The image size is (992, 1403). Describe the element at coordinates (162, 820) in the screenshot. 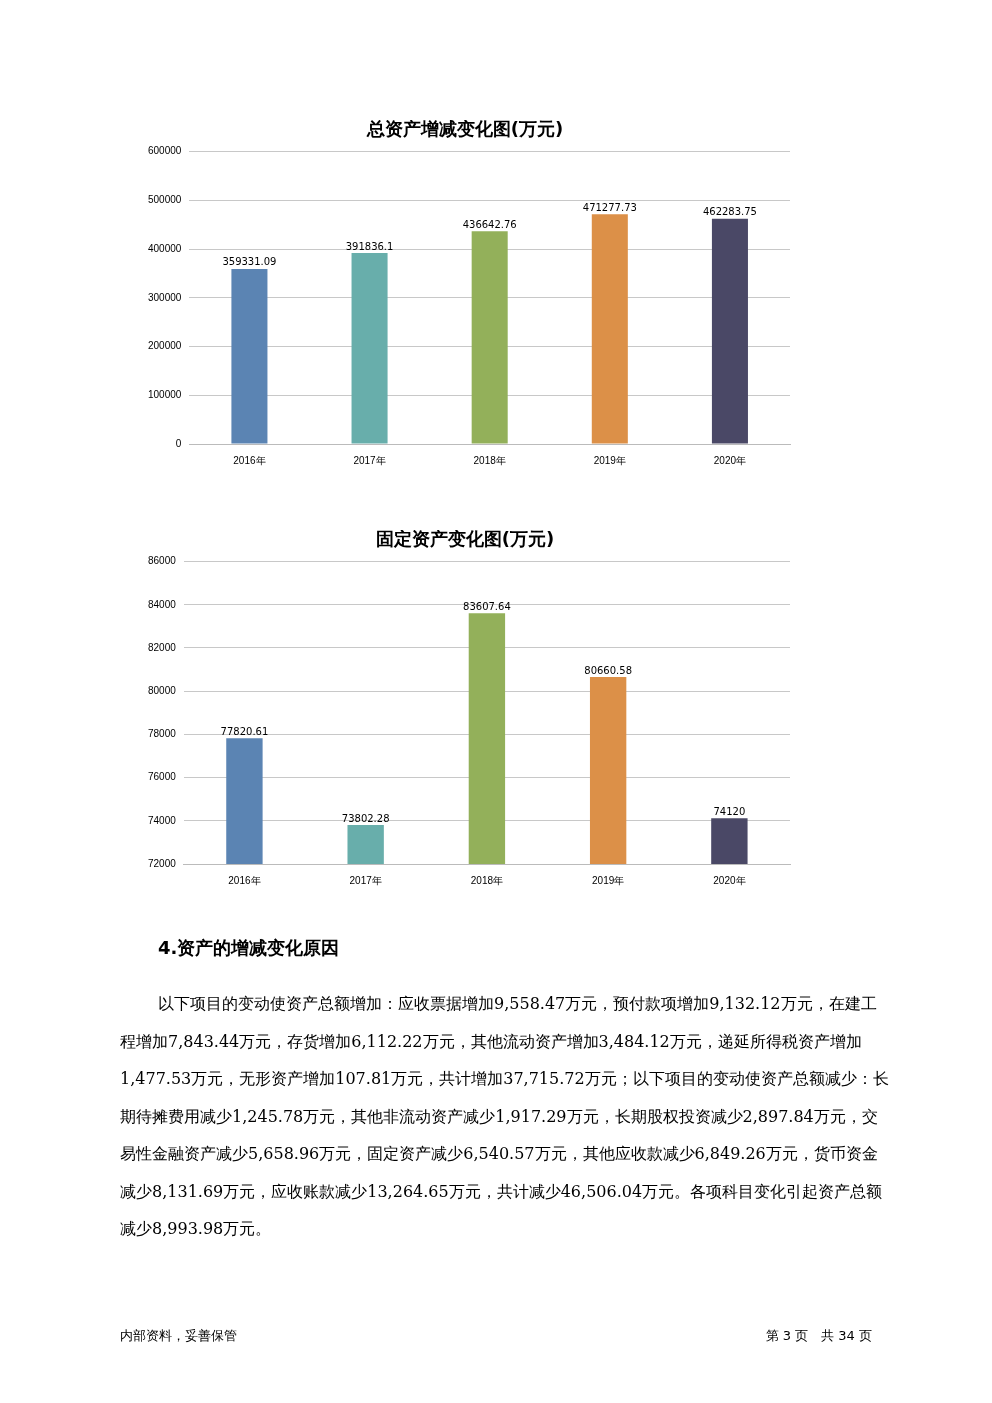

I see `y-tick-label: 74000` at that location.